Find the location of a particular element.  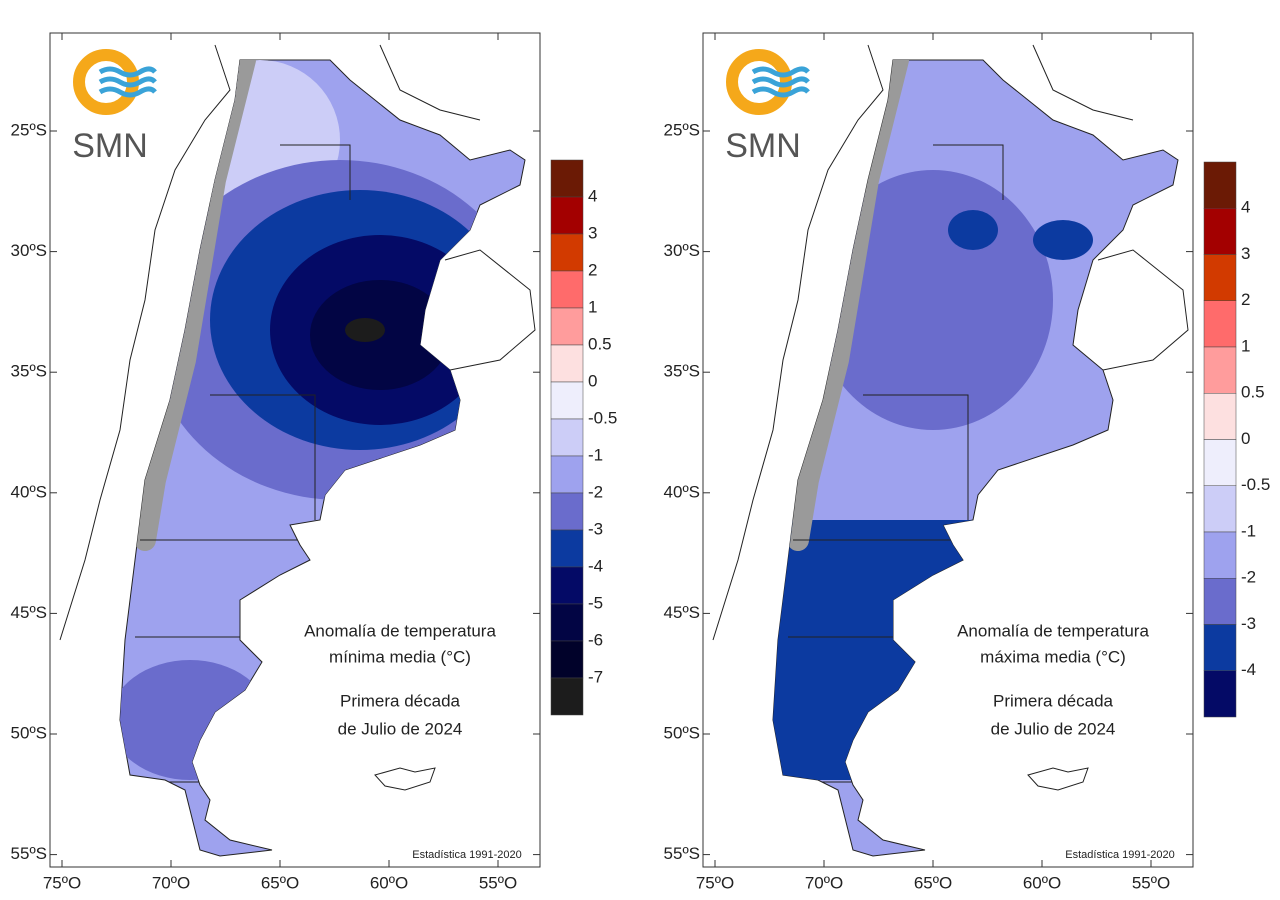

map-title: Anomalía de temperatura is located at coordinates (1053, 630).